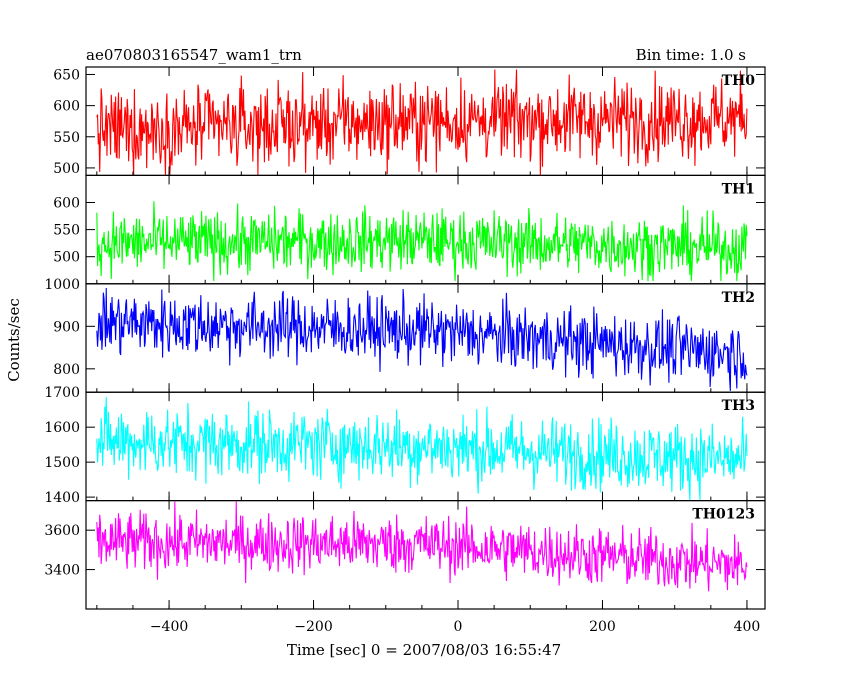 The width and height of the screenshot is (850, 680). I want to click on x-tick-label: −400, so click(169, 627).